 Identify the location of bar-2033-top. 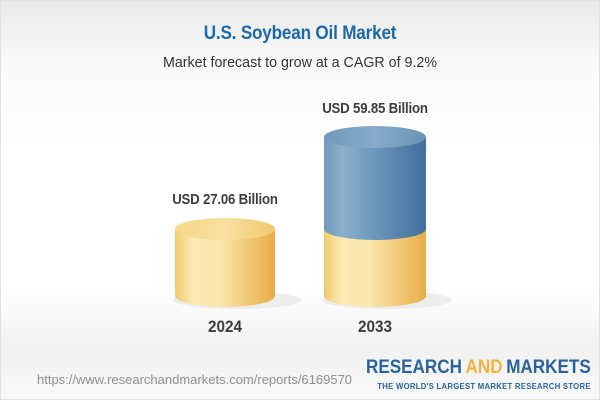
(375, 137).